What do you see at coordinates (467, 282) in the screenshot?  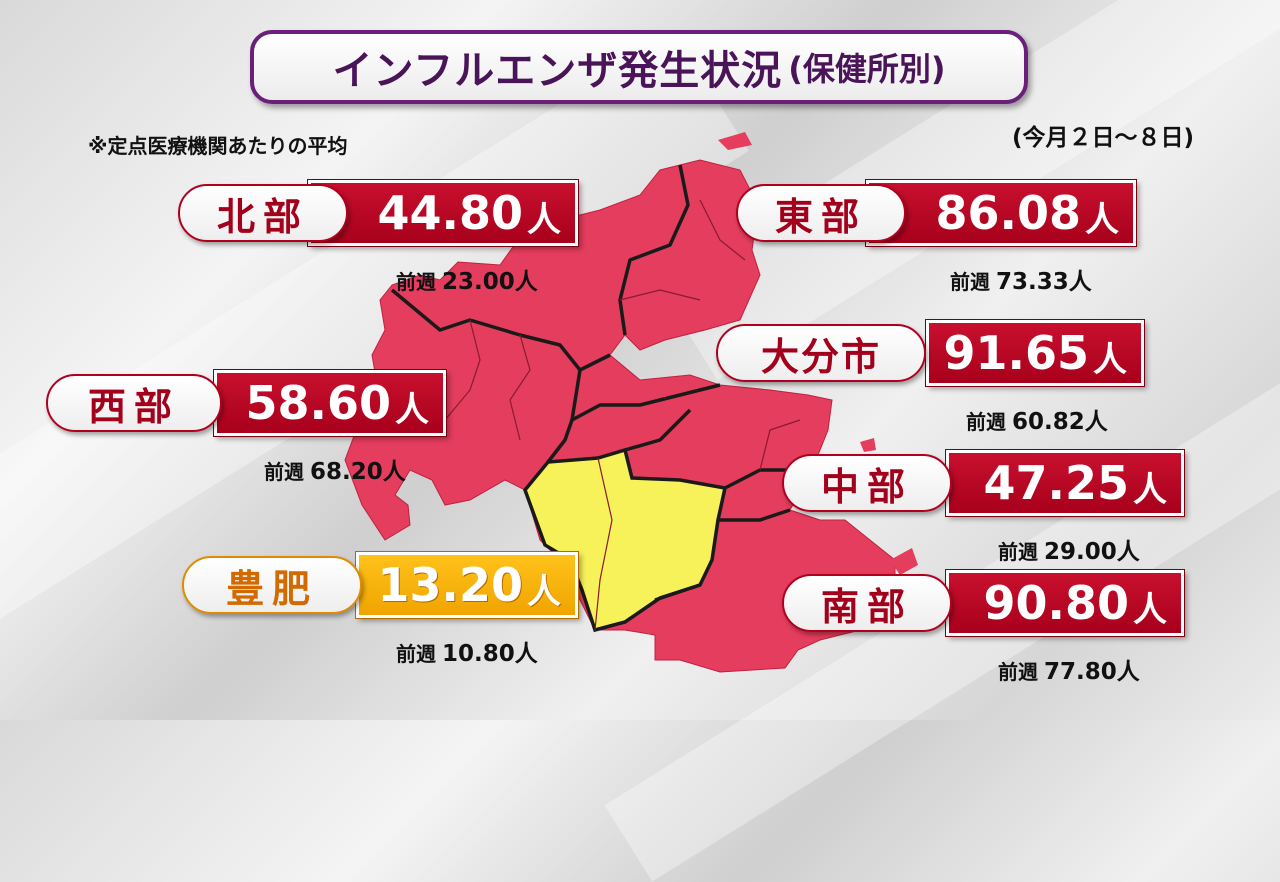 I see `prev-hokubu: 前週 23.00人` at bounding box center [467, 282].